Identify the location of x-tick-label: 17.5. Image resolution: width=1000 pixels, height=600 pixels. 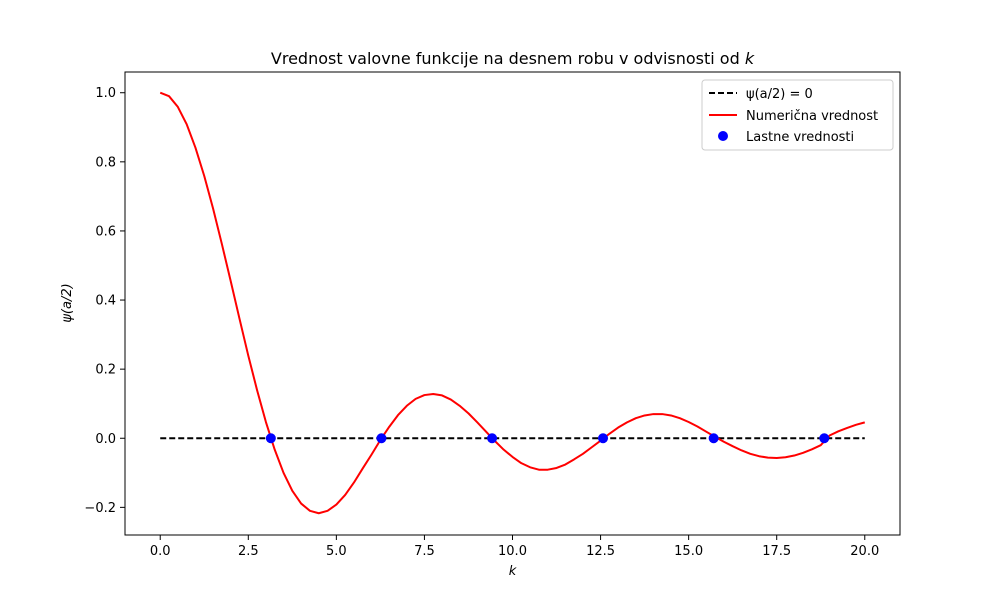
(776, 551).